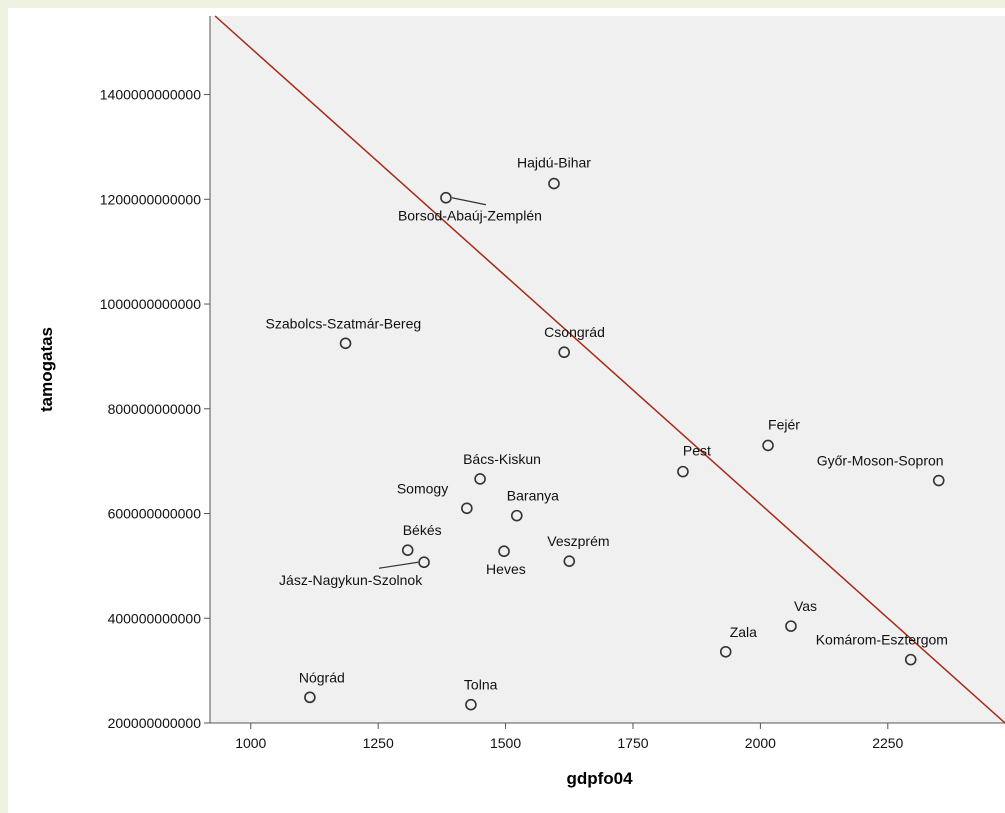 The height and width of the screenshot is (813, 1005). What do you see at coordinates (344, 323) in the screenshot?
I see `point-label: Szabolcs-Szatmár-Bereg` at bounding box center [344, 323].